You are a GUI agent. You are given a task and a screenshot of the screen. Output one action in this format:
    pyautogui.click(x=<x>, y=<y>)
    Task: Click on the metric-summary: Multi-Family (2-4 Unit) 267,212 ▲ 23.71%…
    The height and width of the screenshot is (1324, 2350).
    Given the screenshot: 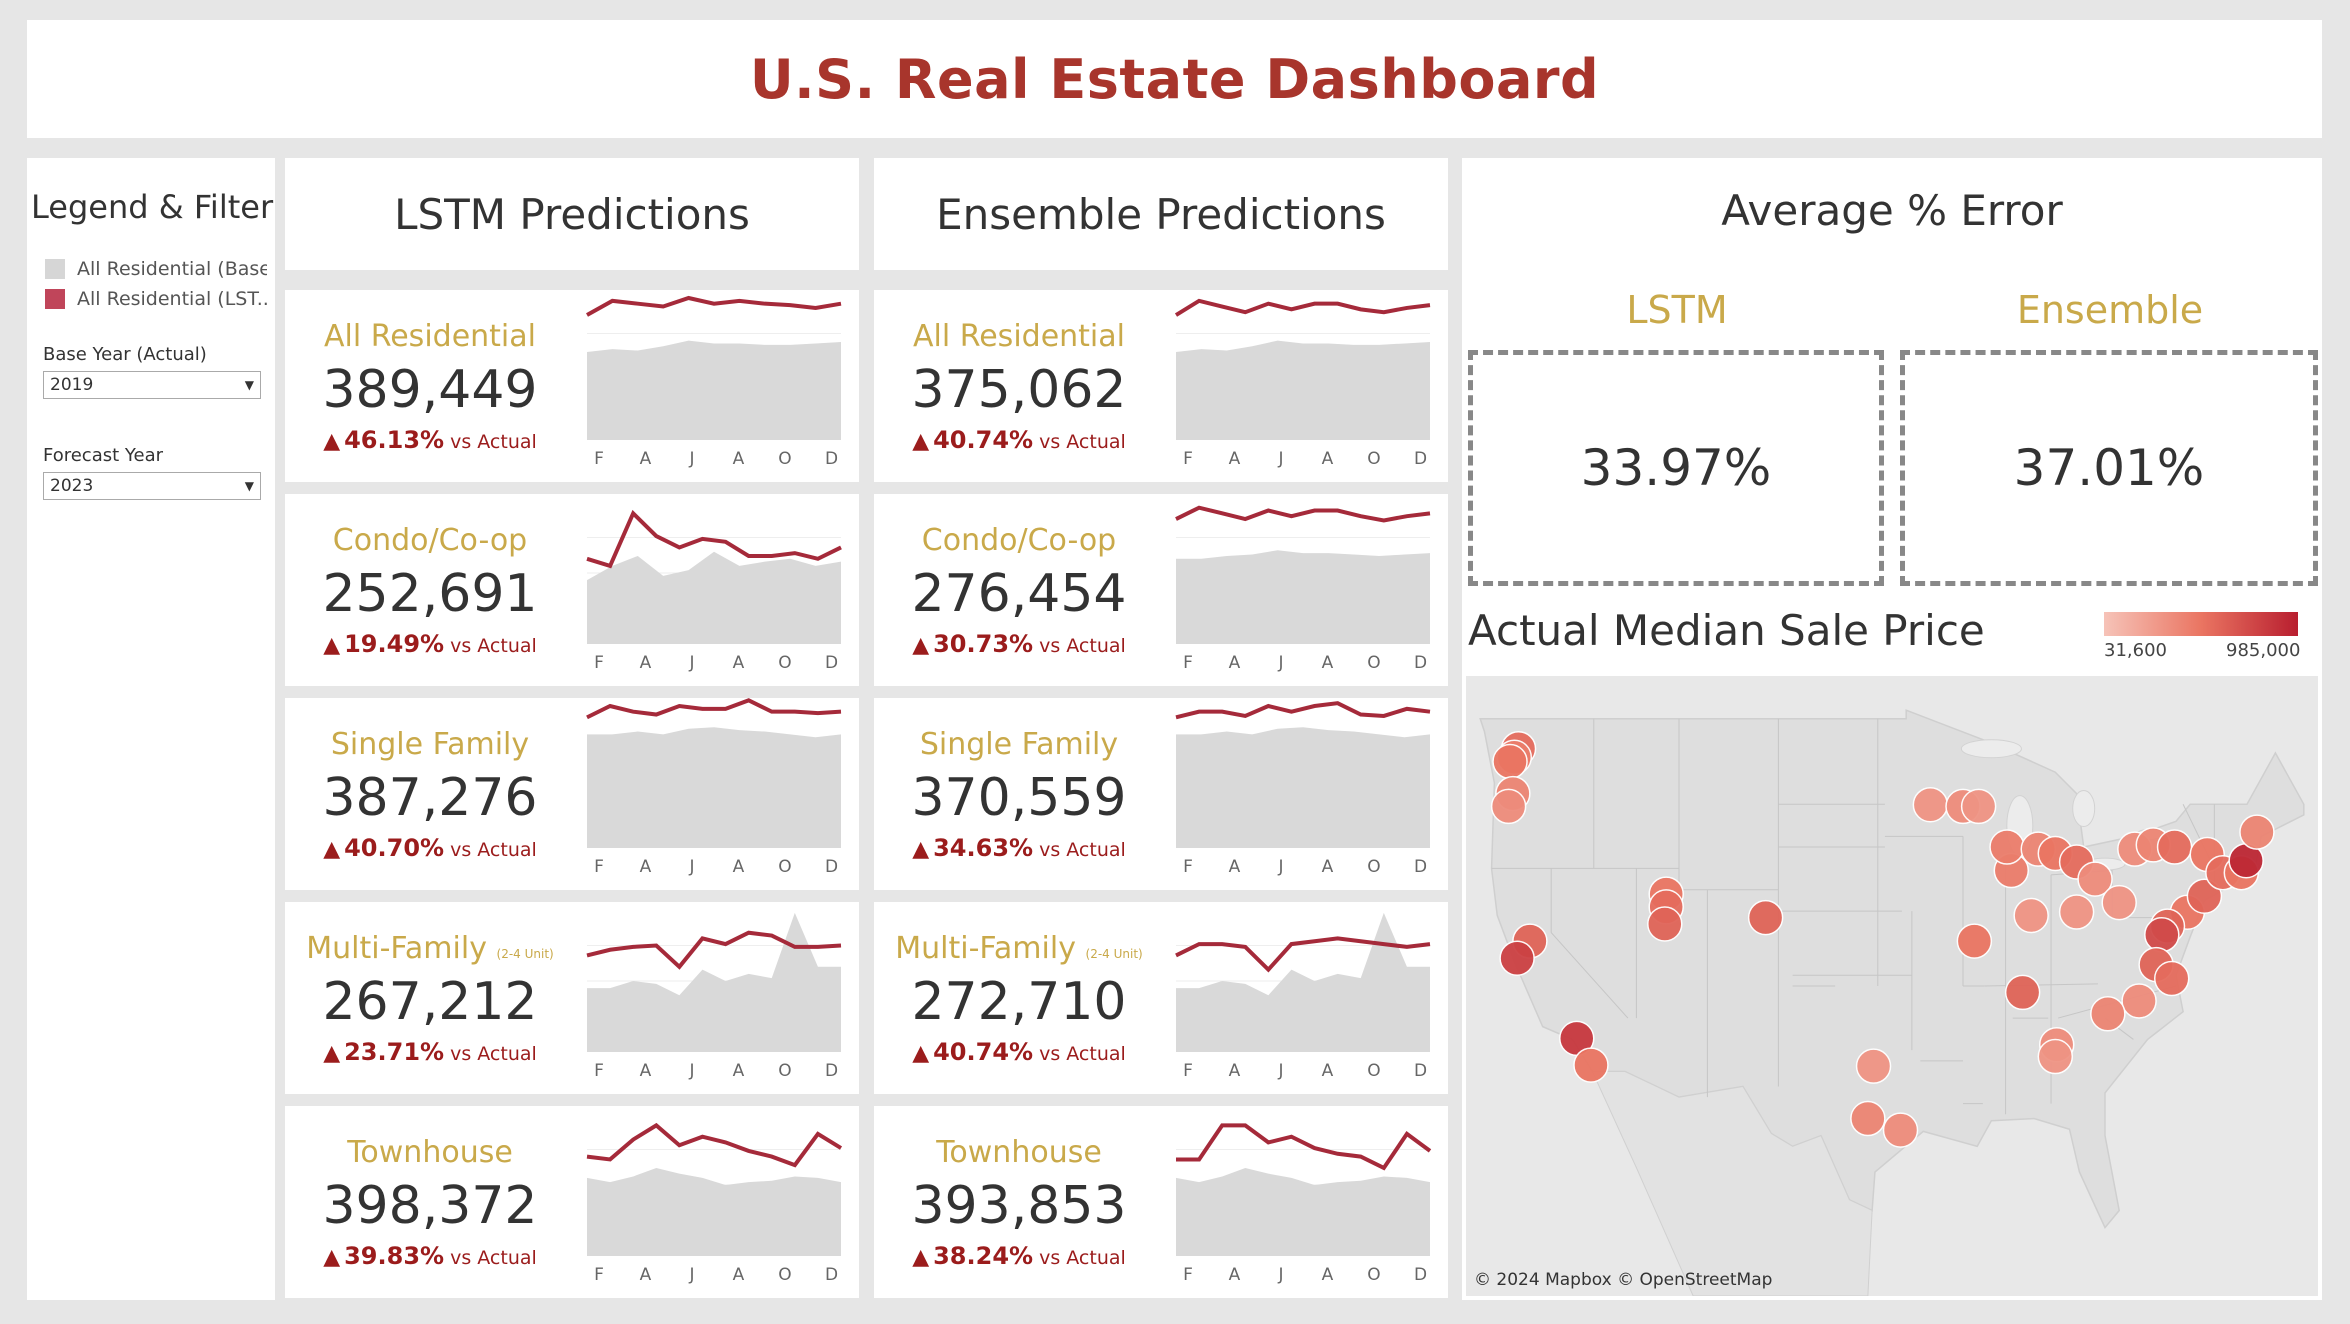 What is the action you would take?
    pyautogui.click(x=430, y=998)
    